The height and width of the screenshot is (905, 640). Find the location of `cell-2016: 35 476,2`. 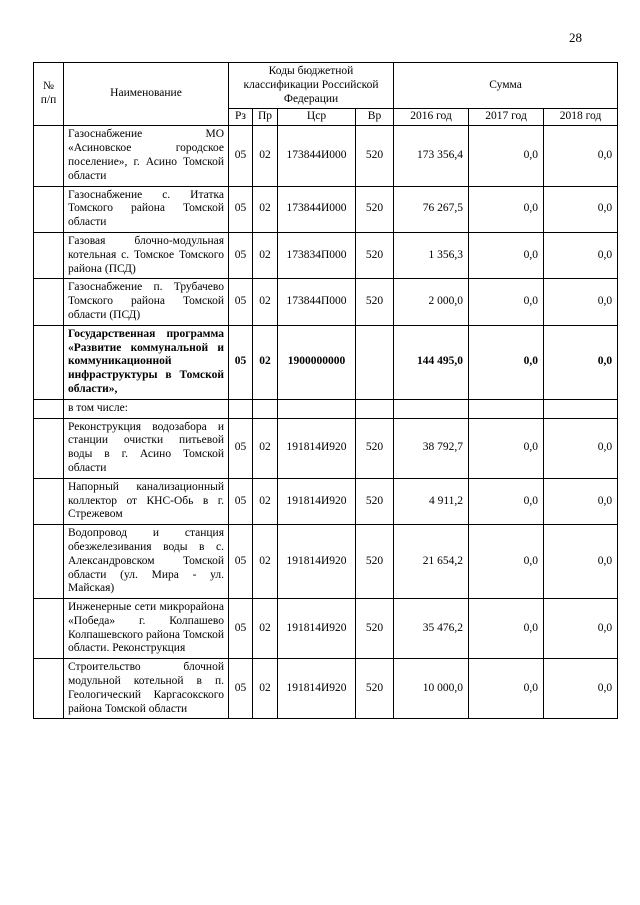

cell-2016: 35 476,2 is located at coordinates (431, 629).